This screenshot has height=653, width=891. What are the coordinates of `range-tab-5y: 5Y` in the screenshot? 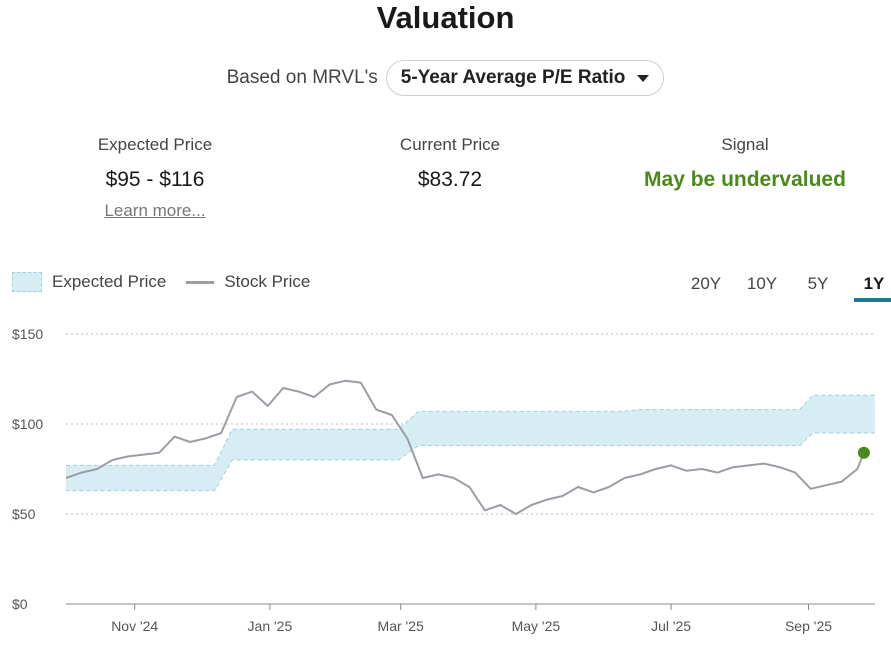 It's located at (818, 283).